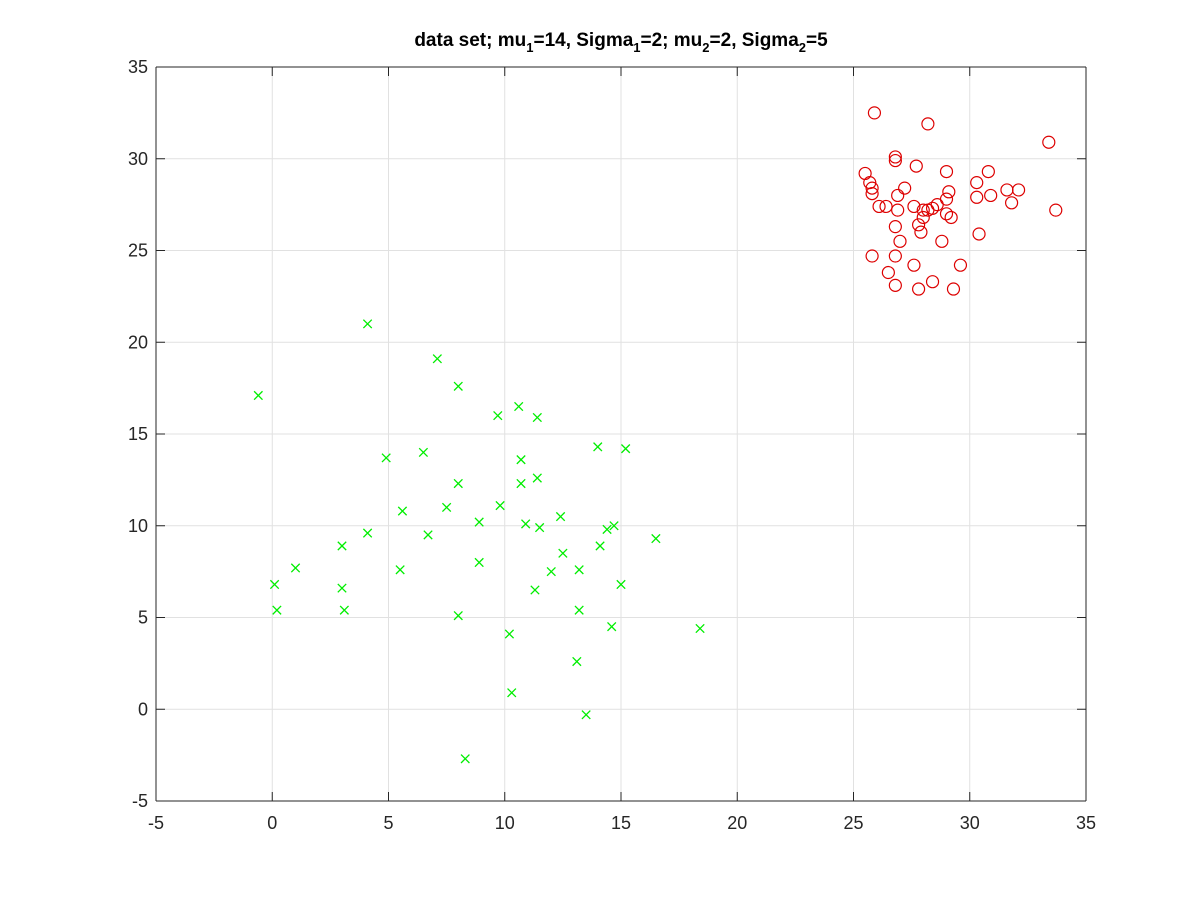 The image size is (1200, 900). What do you see at coordinates (621, 823) in the screenshot?
I see `x-tick-label: 15` at bounding box center [621, 823].